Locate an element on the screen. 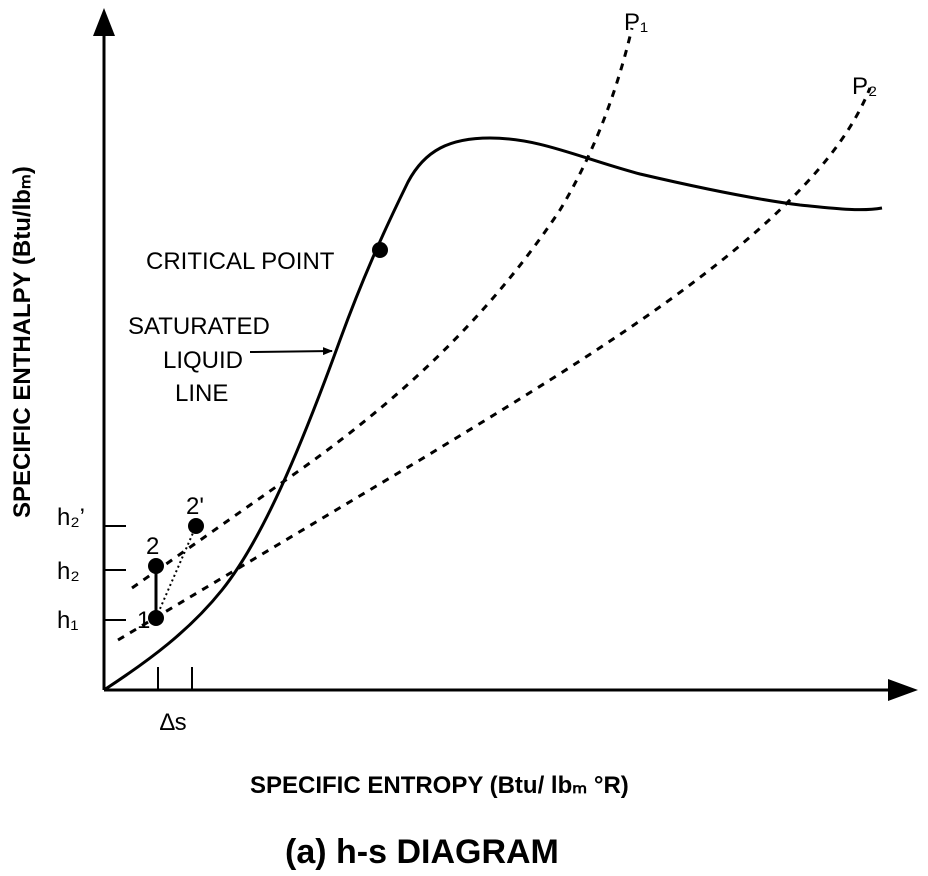  point-2prime-marker is located at coordinates (196, 526).